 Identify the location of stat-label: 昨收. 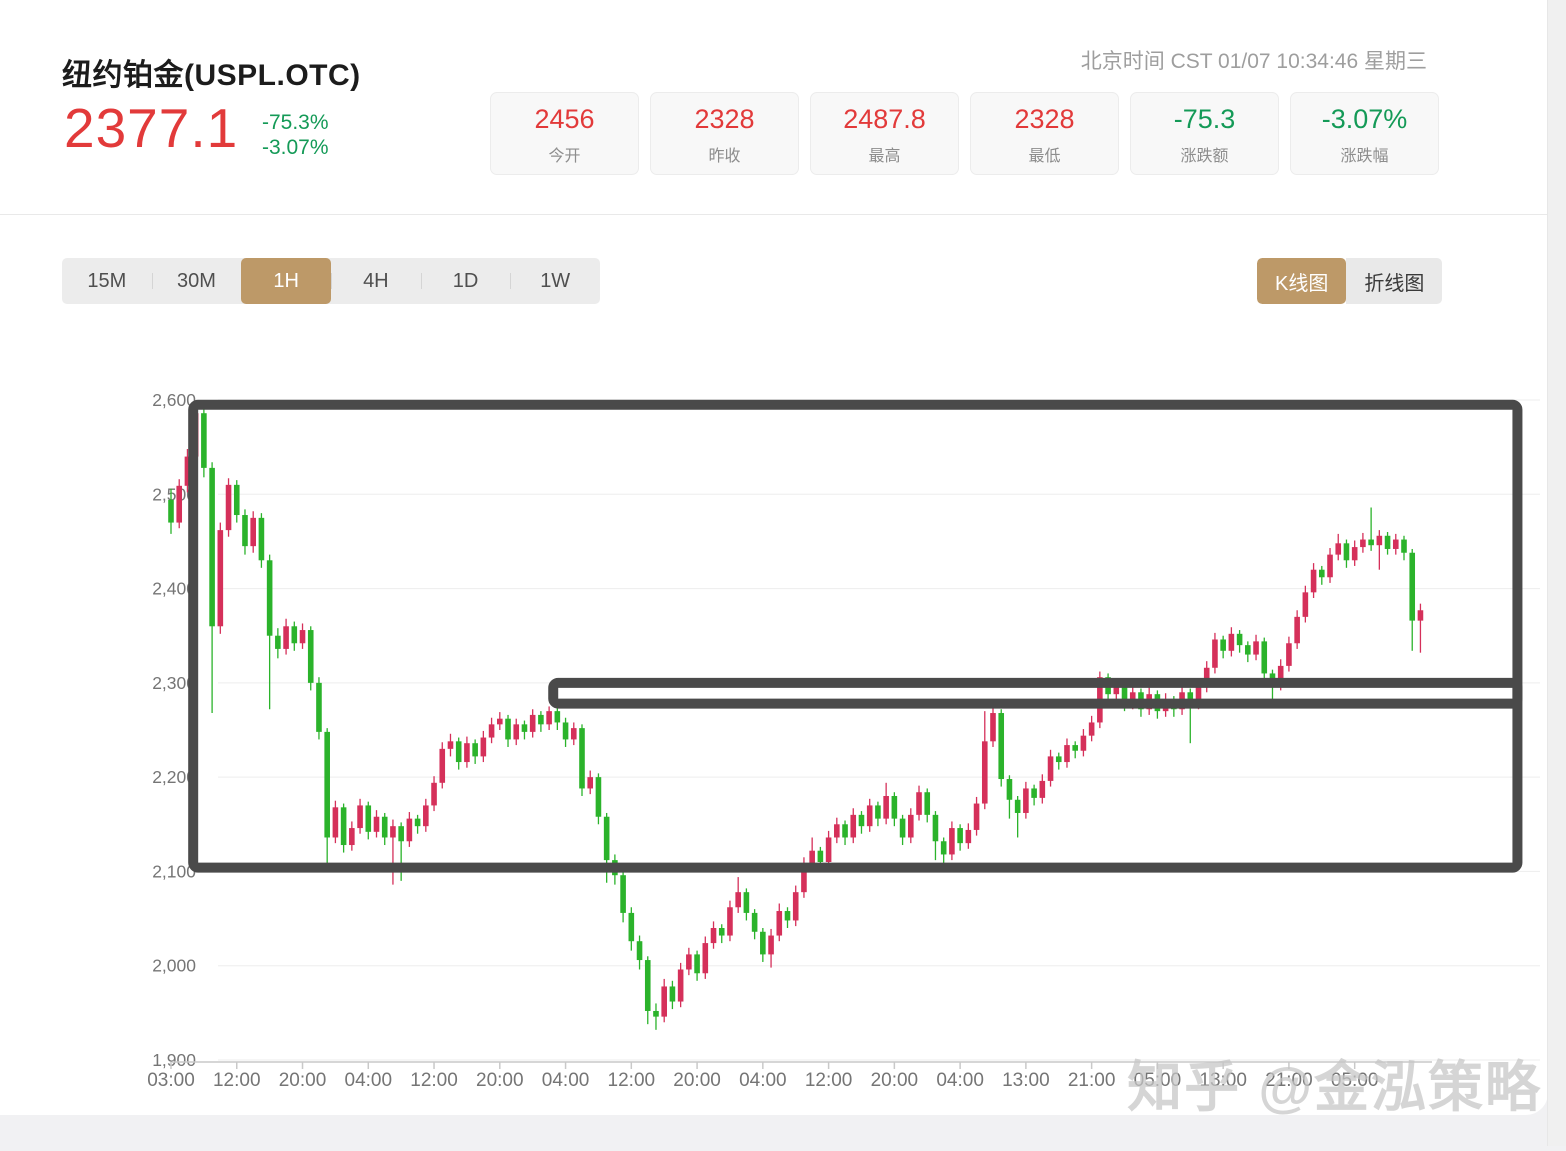
(724, 156).